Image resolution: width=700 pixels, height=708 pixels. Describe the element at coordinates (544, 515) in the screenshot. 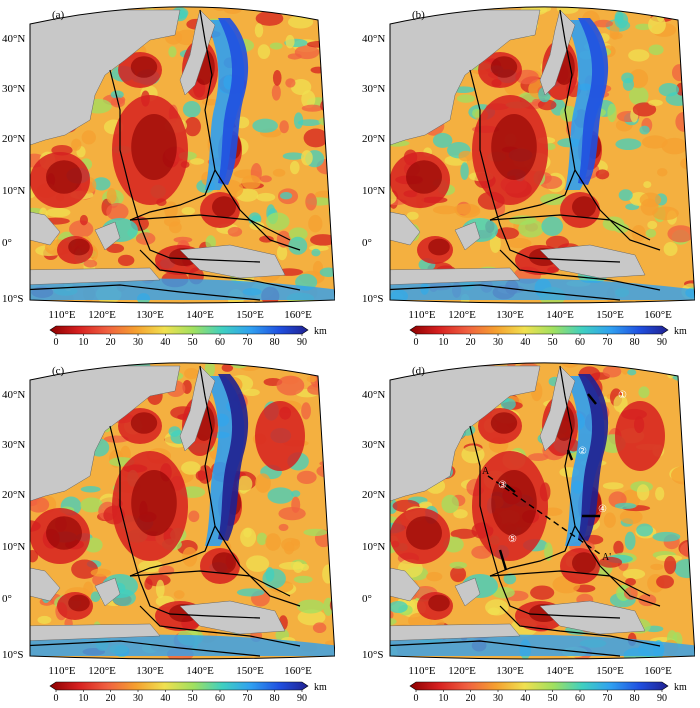

I see `profile-line` at that location.